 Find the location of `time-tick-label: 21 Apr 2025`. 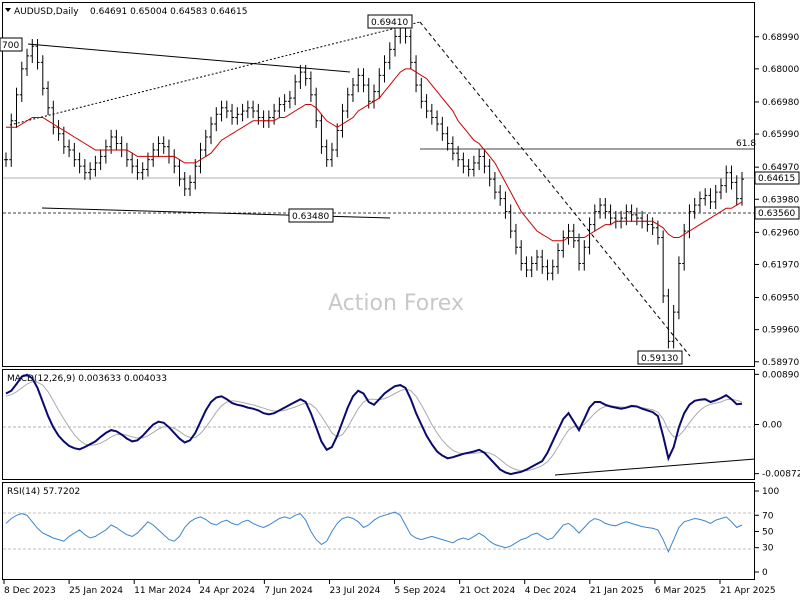

time-tick-label: 21 Apr 2025 is located at coordinates (748, 591).